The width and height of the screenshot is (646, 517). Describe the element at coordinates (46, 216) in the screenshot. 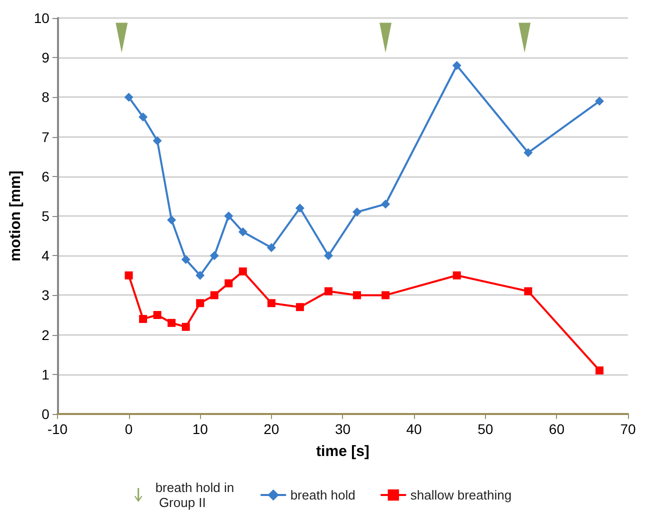

I see `y-tick-label: 5` at that location.